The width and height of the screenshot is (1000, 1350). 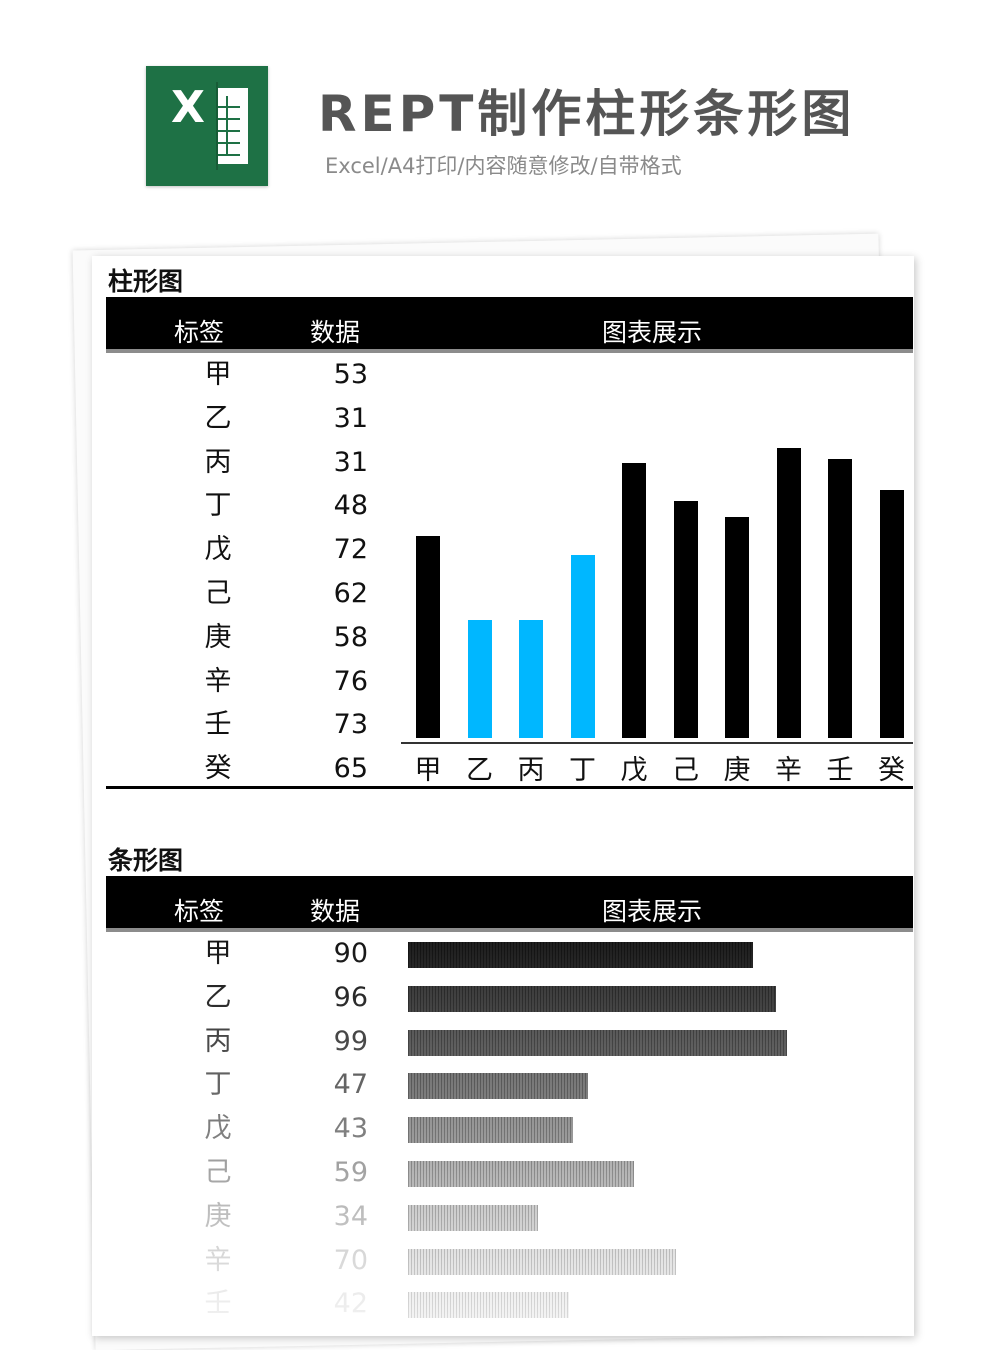 What do you see at coordinates (350, 953) in the screenshot?
I see `row-value: 90` at bounding box center [350, 953].